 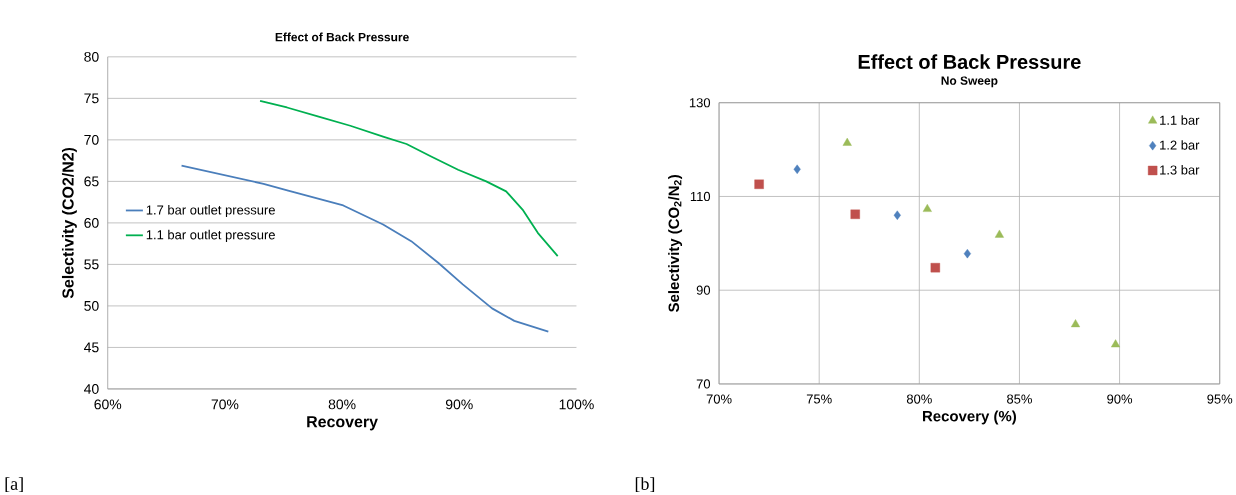 I want to click on legend-label: 1.1 bar outlet pressure, so click(x=210, y=236).